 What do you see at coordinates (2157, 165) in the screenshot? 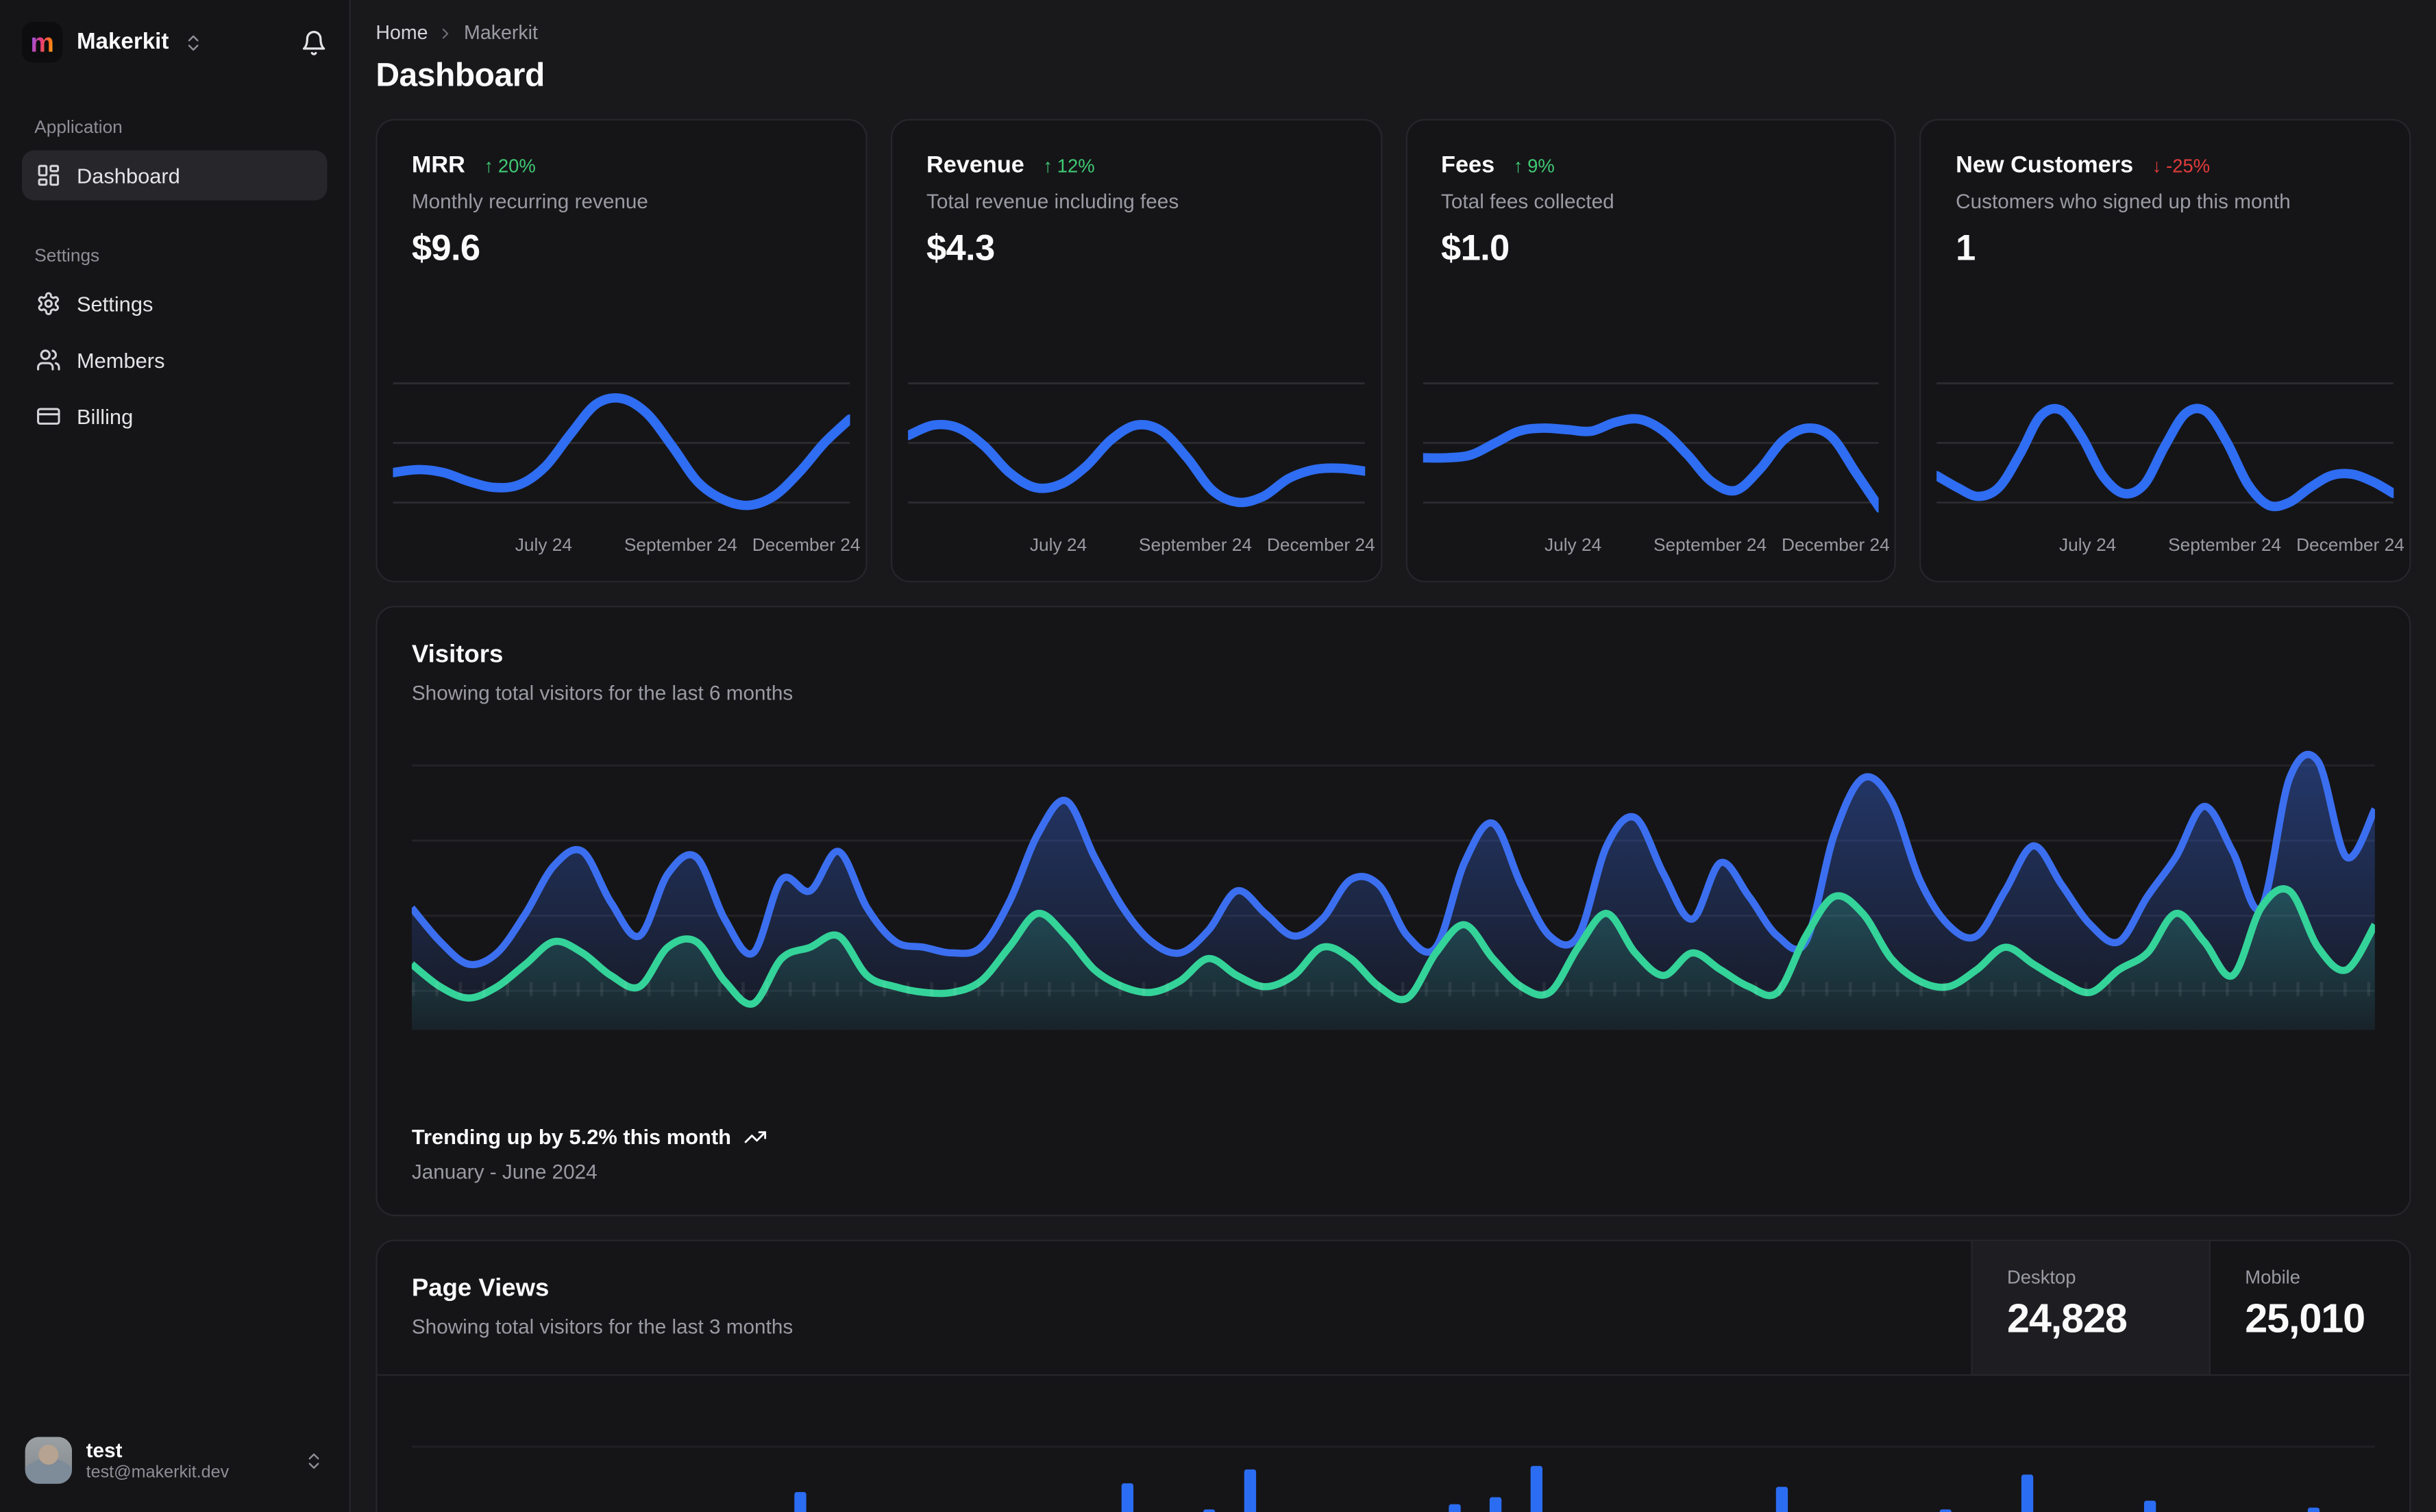
I see `arrow-down-icon: ↓` at bounding box center [2157, 165].